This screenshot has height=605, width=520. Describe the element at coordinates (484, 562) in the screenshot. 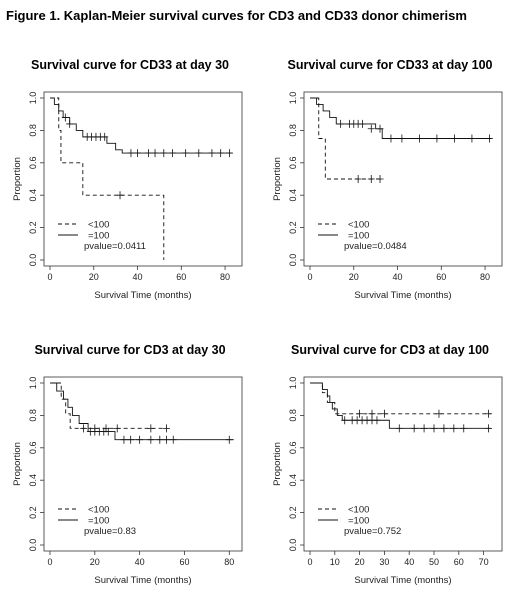

I see `x-tick-label: 70` at that location.